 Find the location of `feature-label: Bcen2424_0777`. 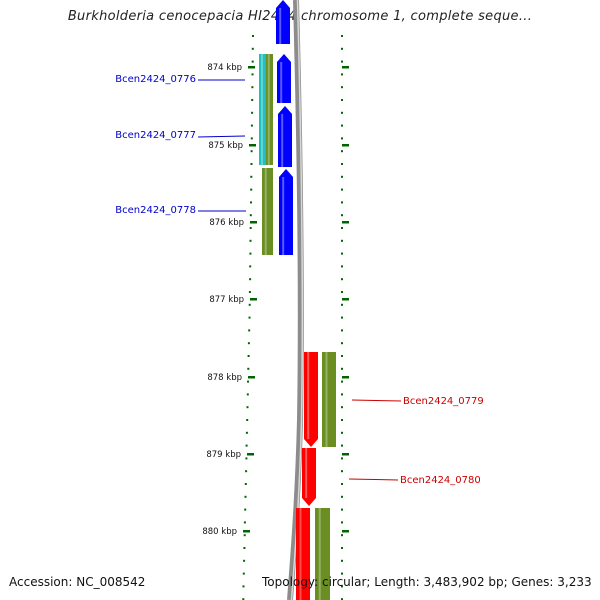

feature-label: Bcen2424_0777 is located at coordinates (155, 135).